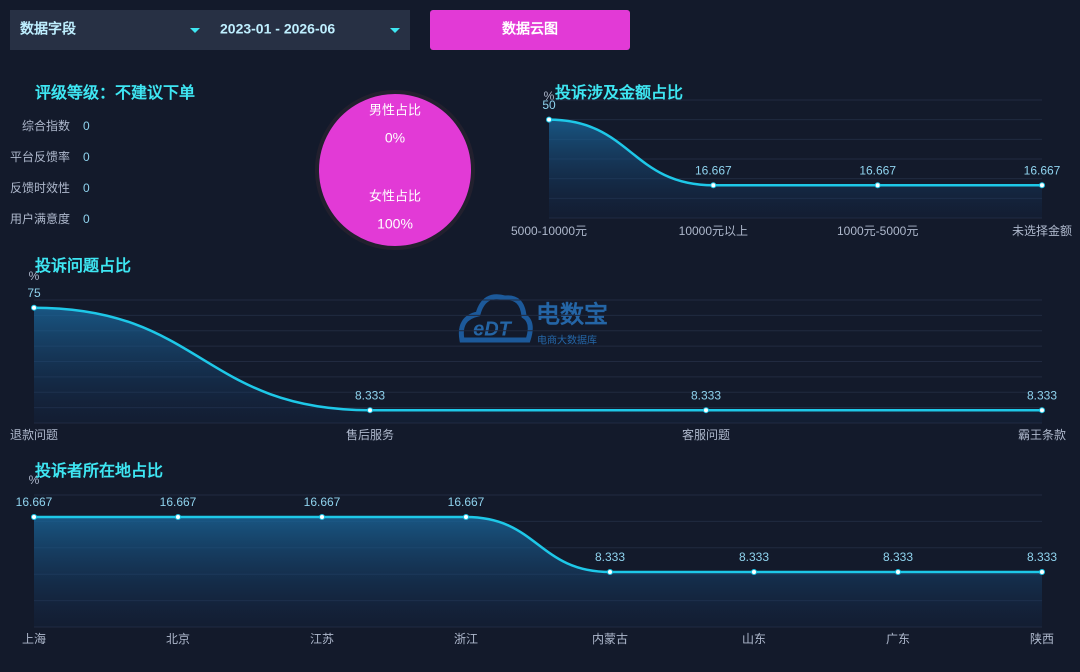 Image resolution: width=1080 pixels, height=672 pixels. Describe the element at coordinates (210, 30) in the screenshot. I see `filter-bar` at that location.